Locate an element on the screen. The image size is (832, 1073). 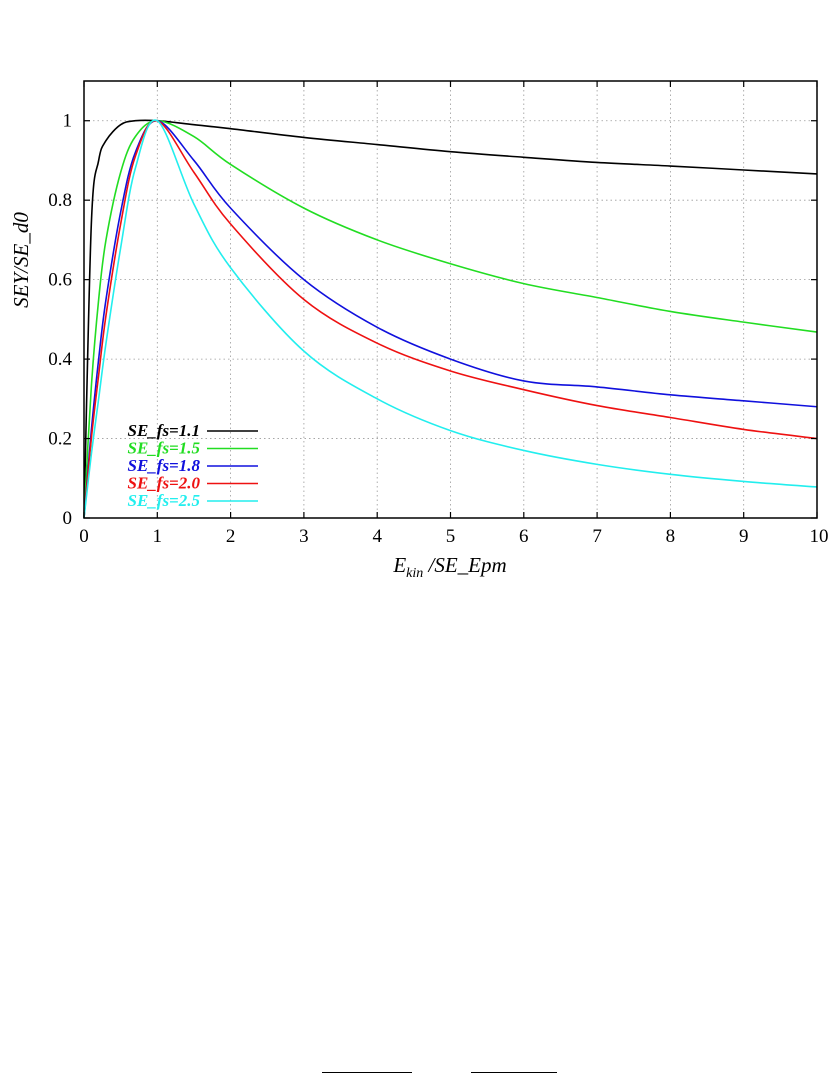
legend-label: SE_fs=2.0 is located at coordinates (163, 483).